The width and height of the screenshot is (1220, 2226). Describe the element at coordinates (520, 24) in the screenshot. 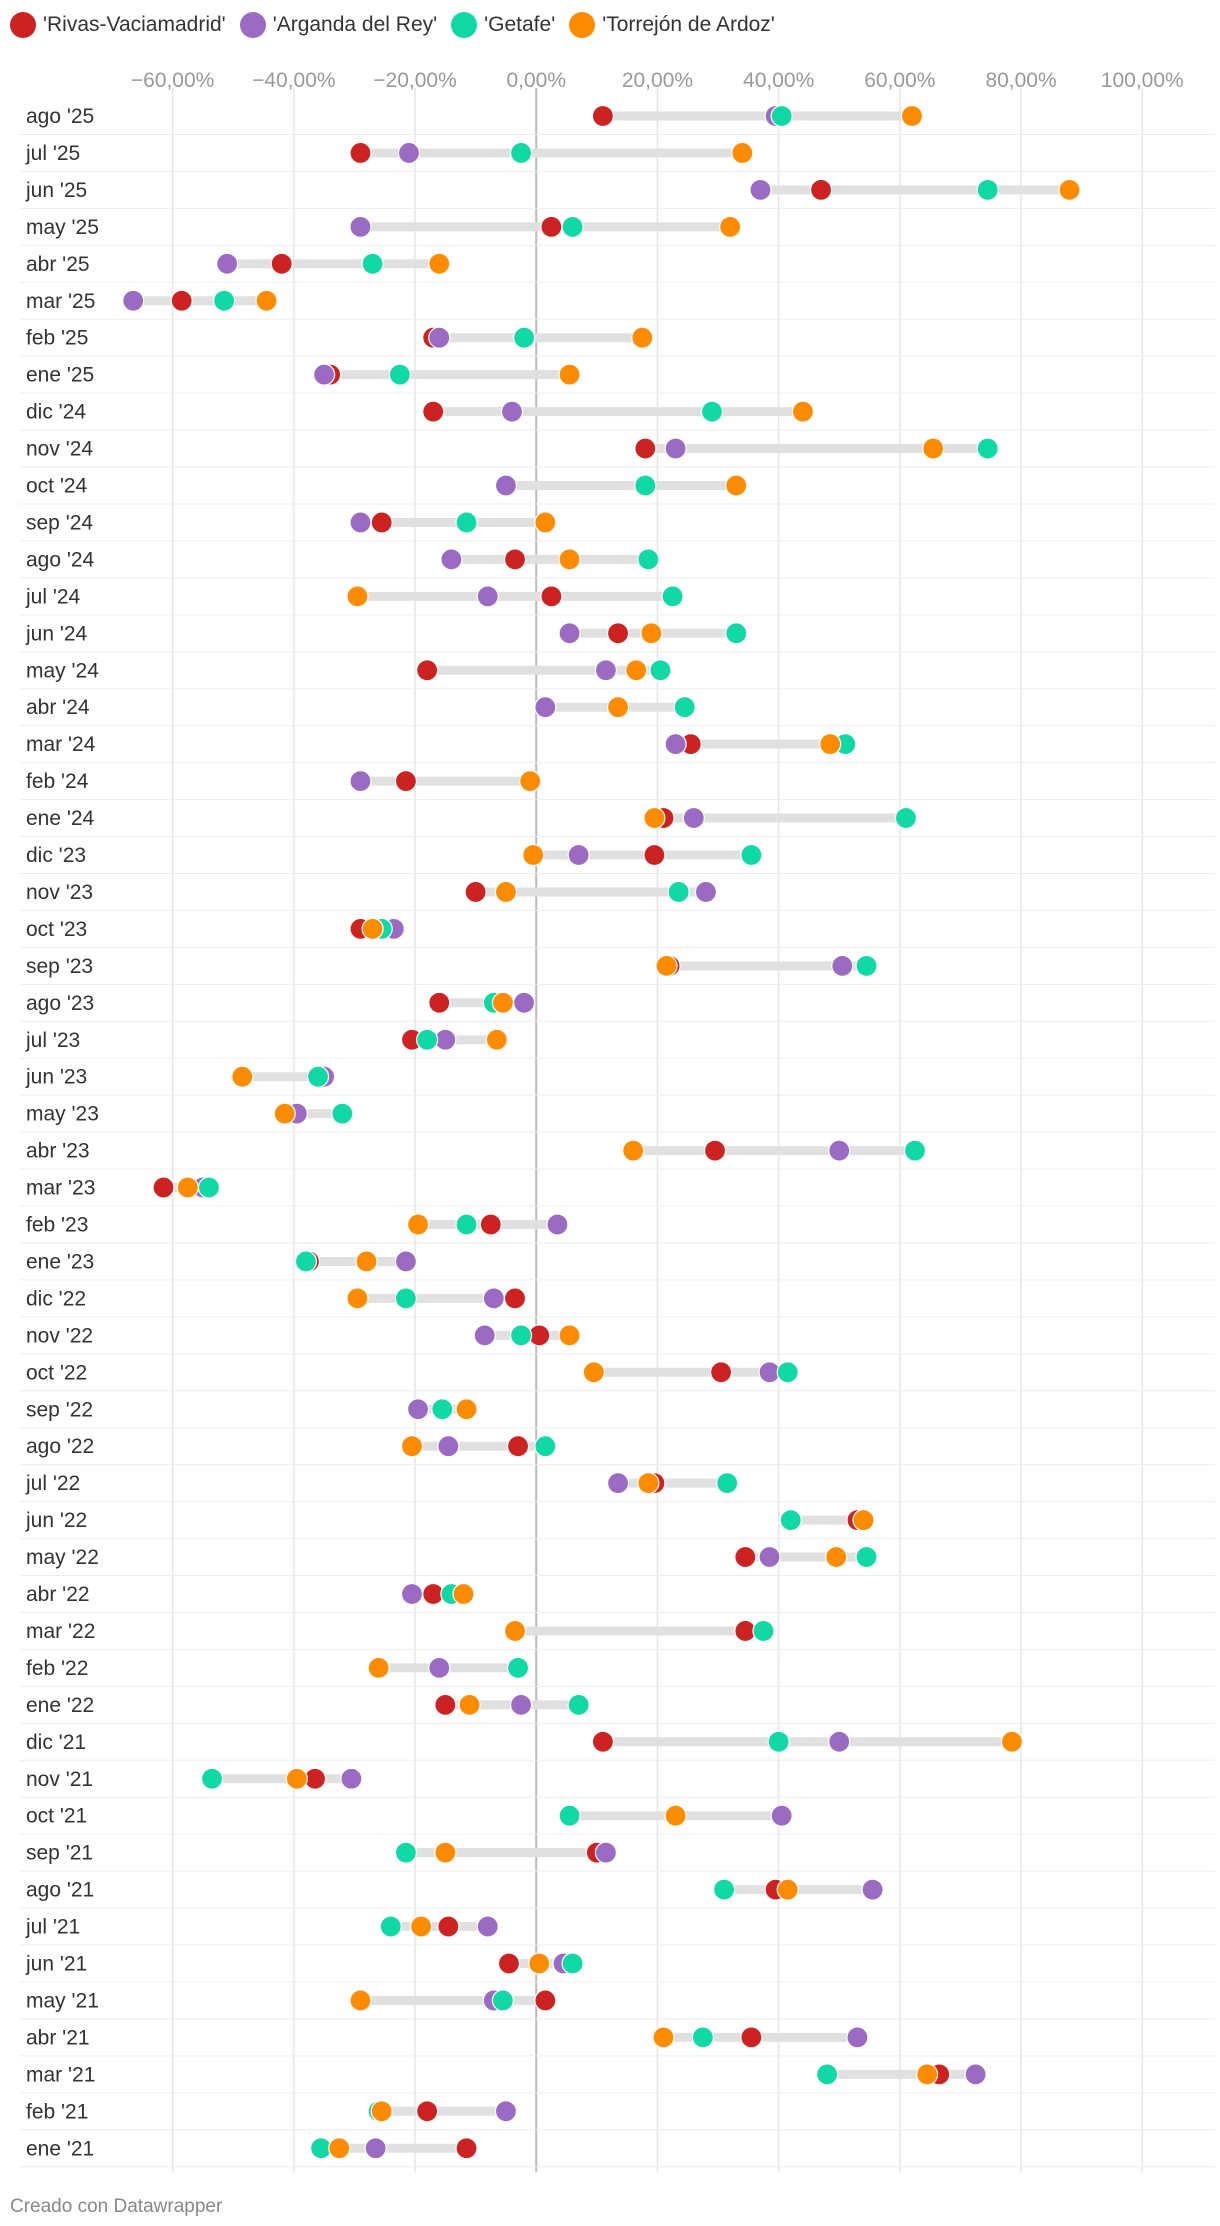

I see `legend-label: 'Getafe'` at that location.